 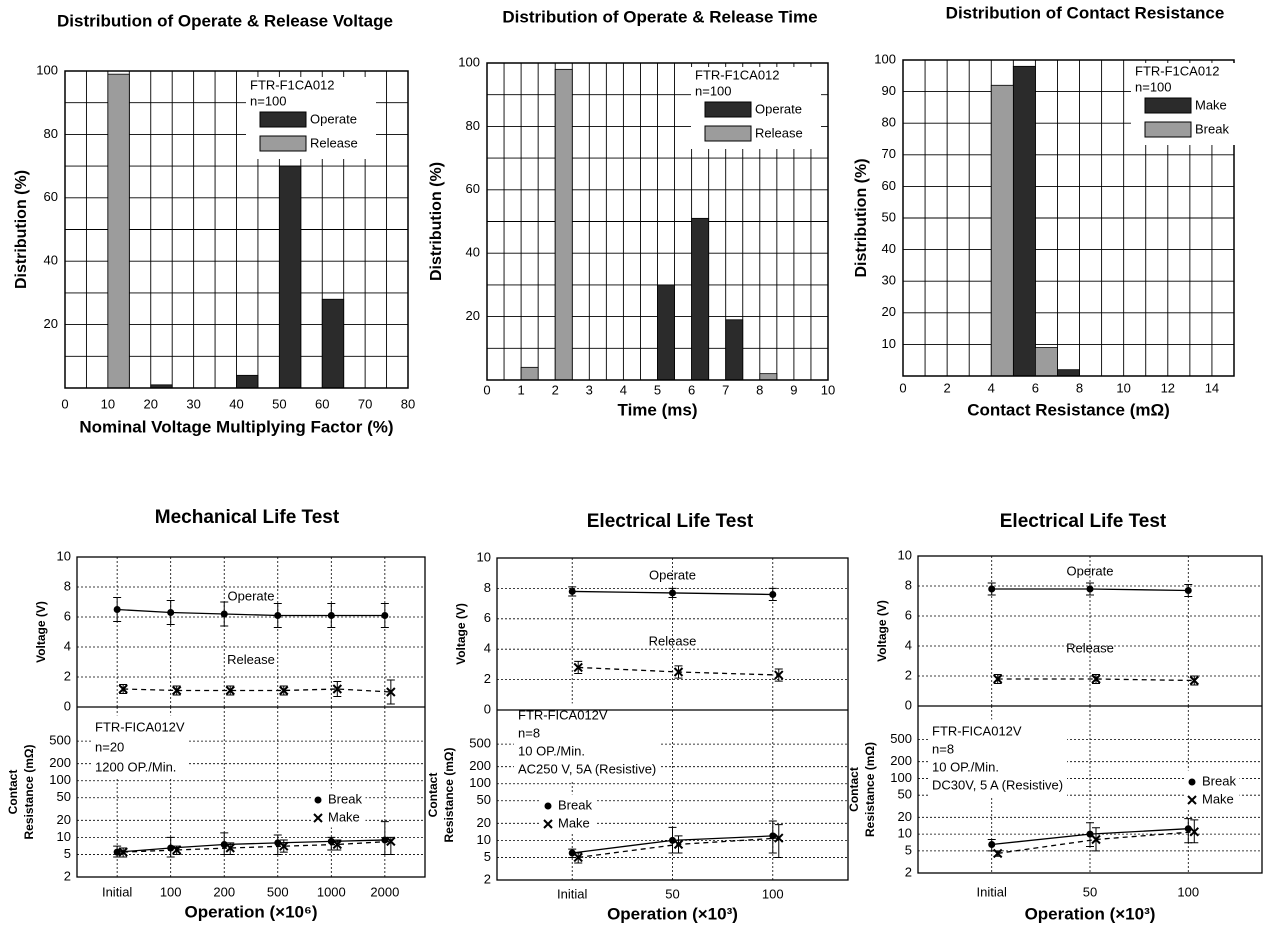 I want to click on y-tick-label: 0, so click(x=67, y=705).